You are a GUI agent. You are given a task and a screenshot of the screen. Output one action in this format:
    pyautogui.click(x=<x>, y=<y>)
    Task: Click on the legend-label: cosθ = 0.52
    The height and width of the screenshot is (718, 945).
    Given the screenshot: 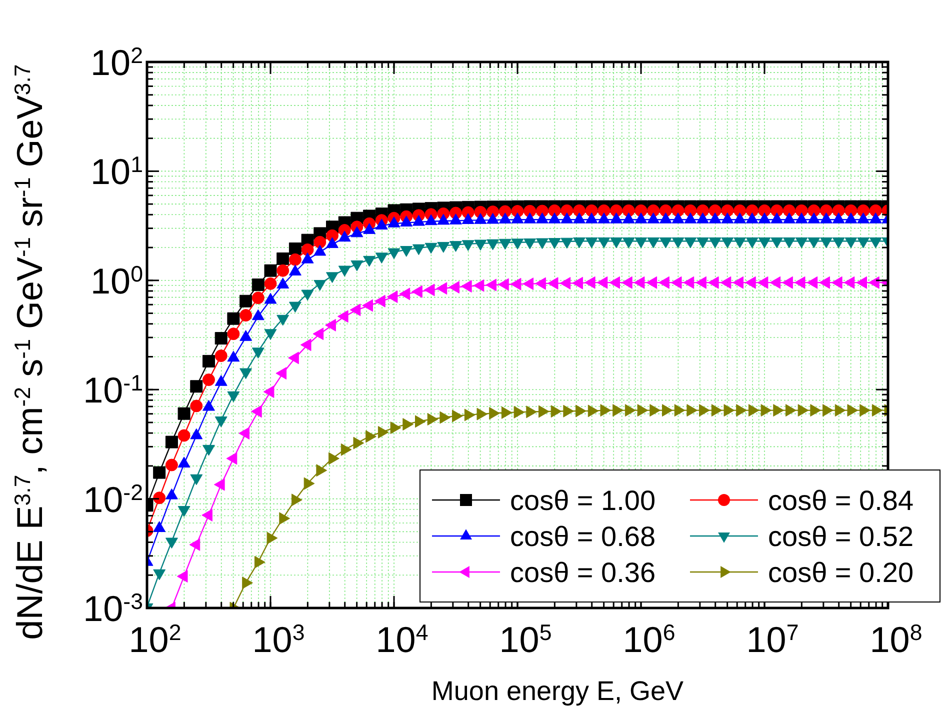 What is the action you would take?
    pyautogui.click(x=841, y=536)
    